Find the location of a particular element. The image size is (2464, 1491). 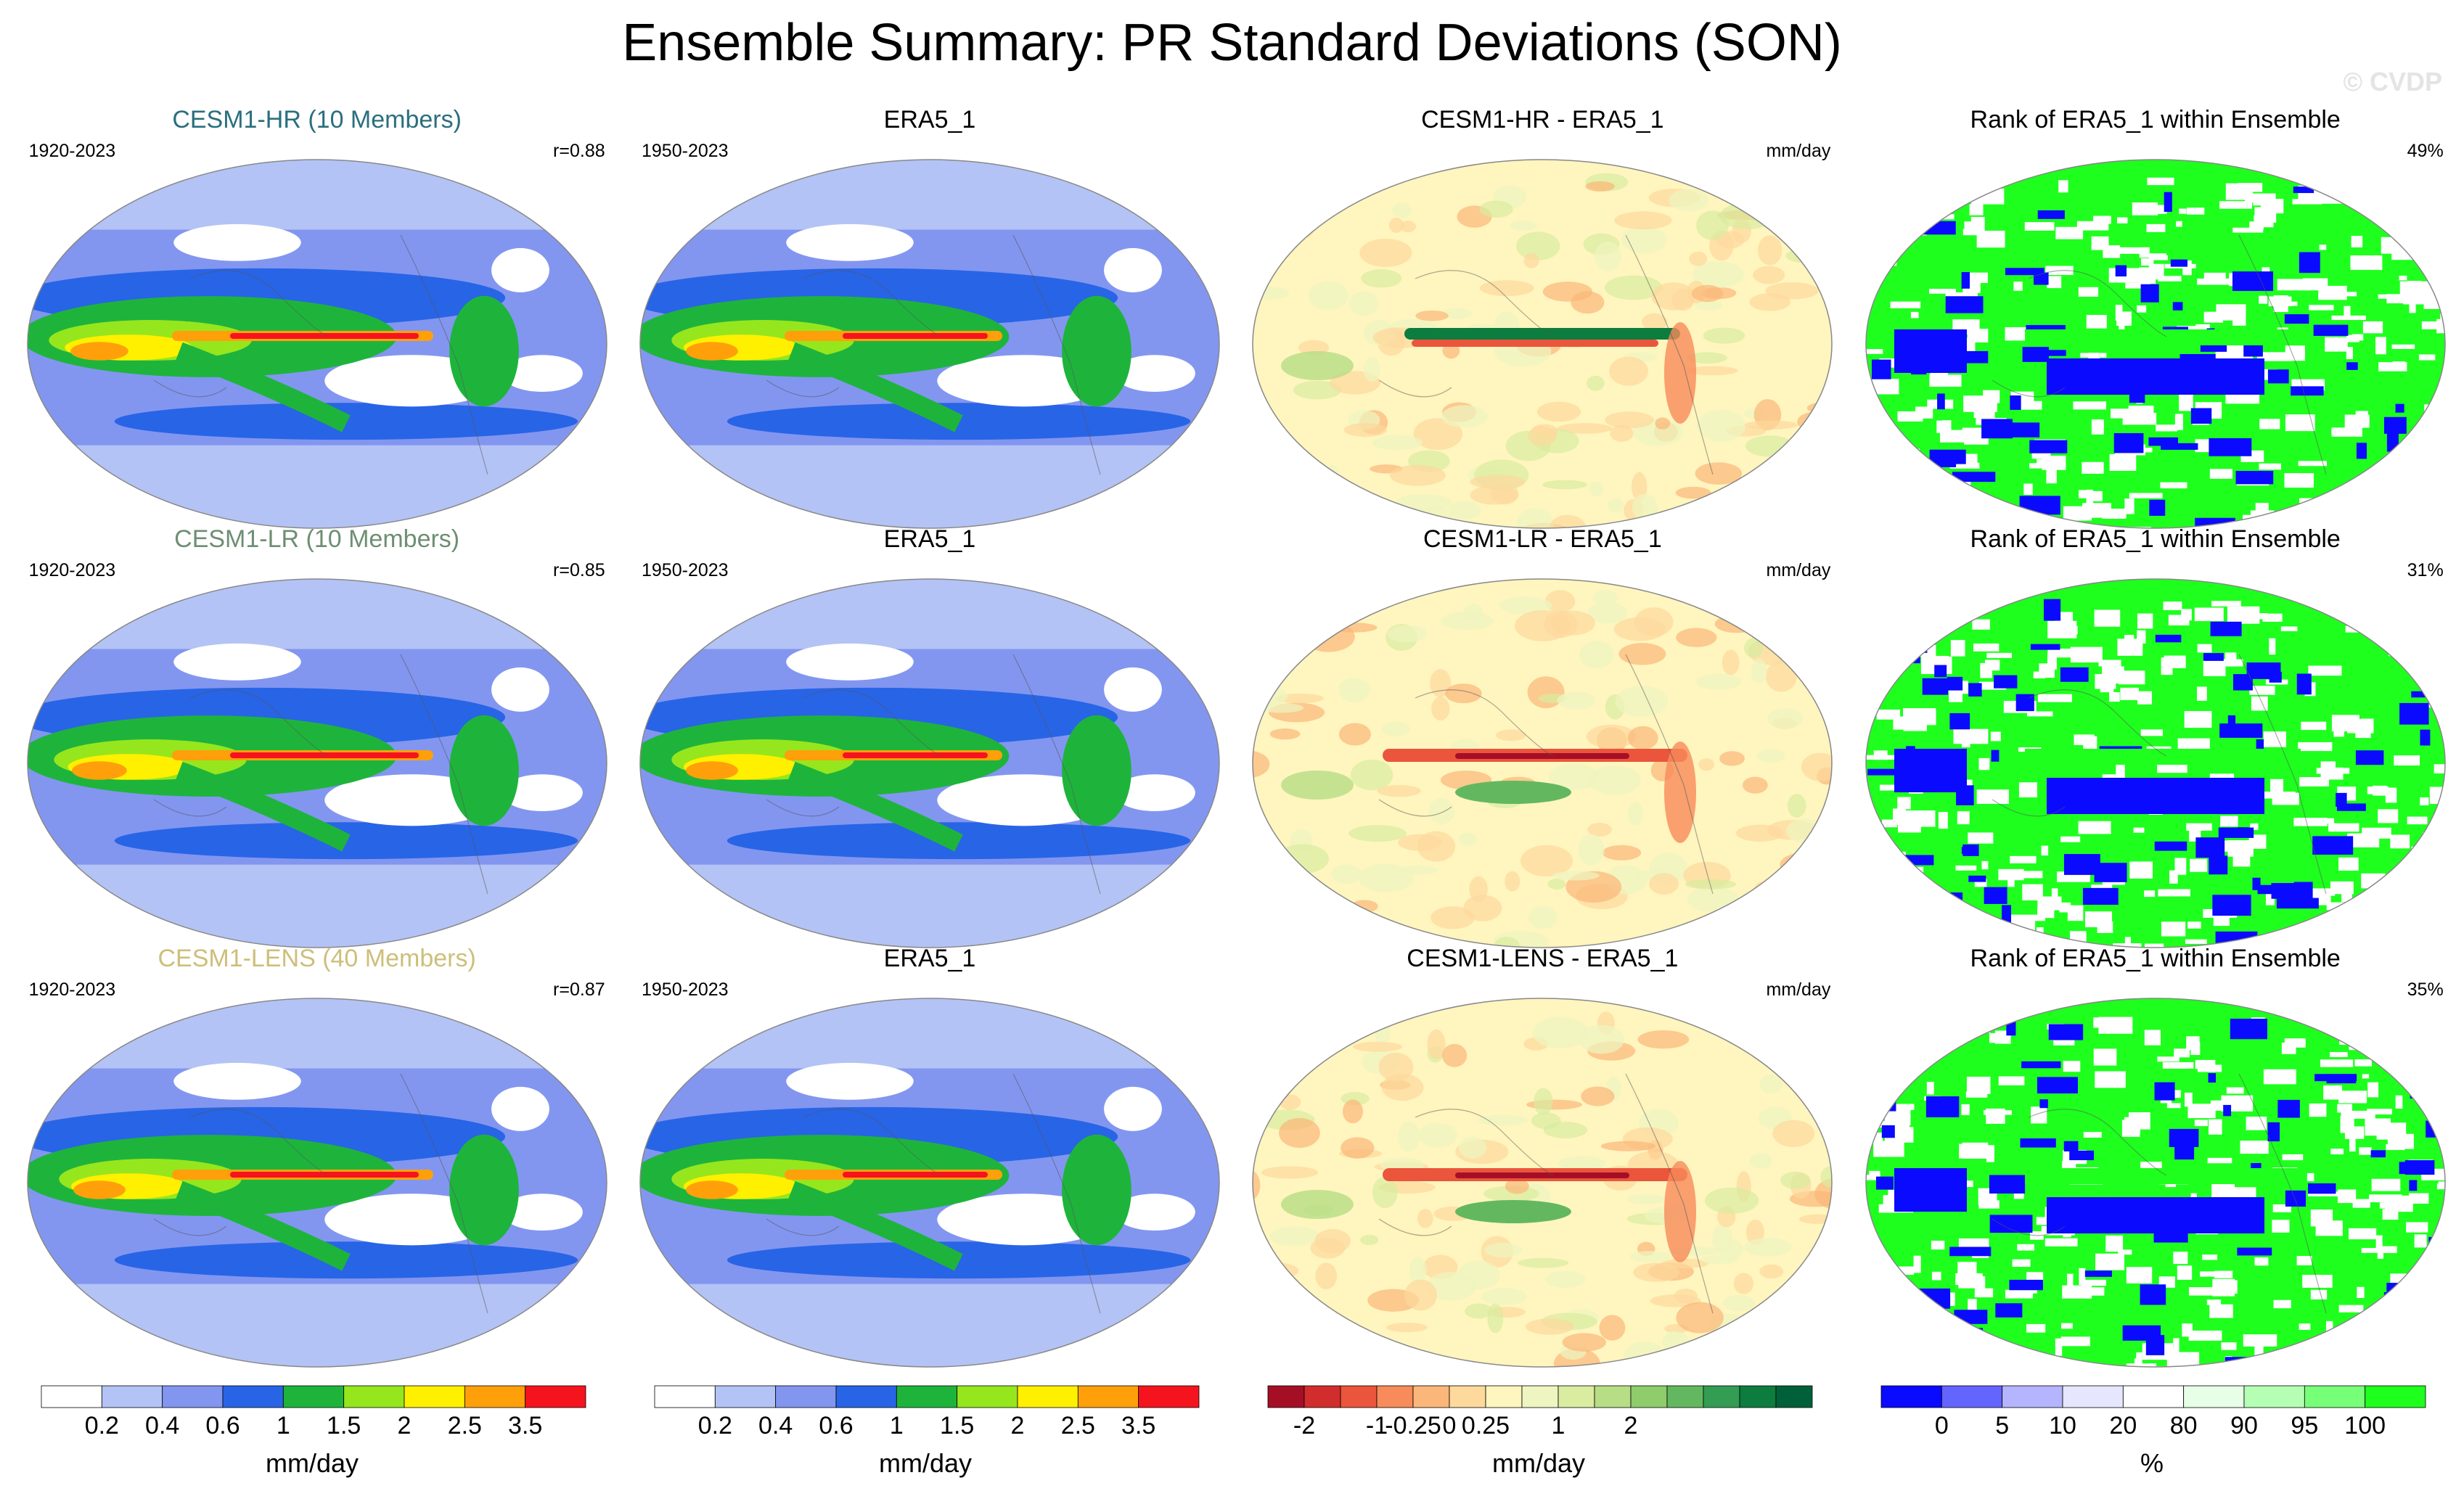

panel-title: CESM1-HR - ERA5_1 is located at coordinates (1542, 120).